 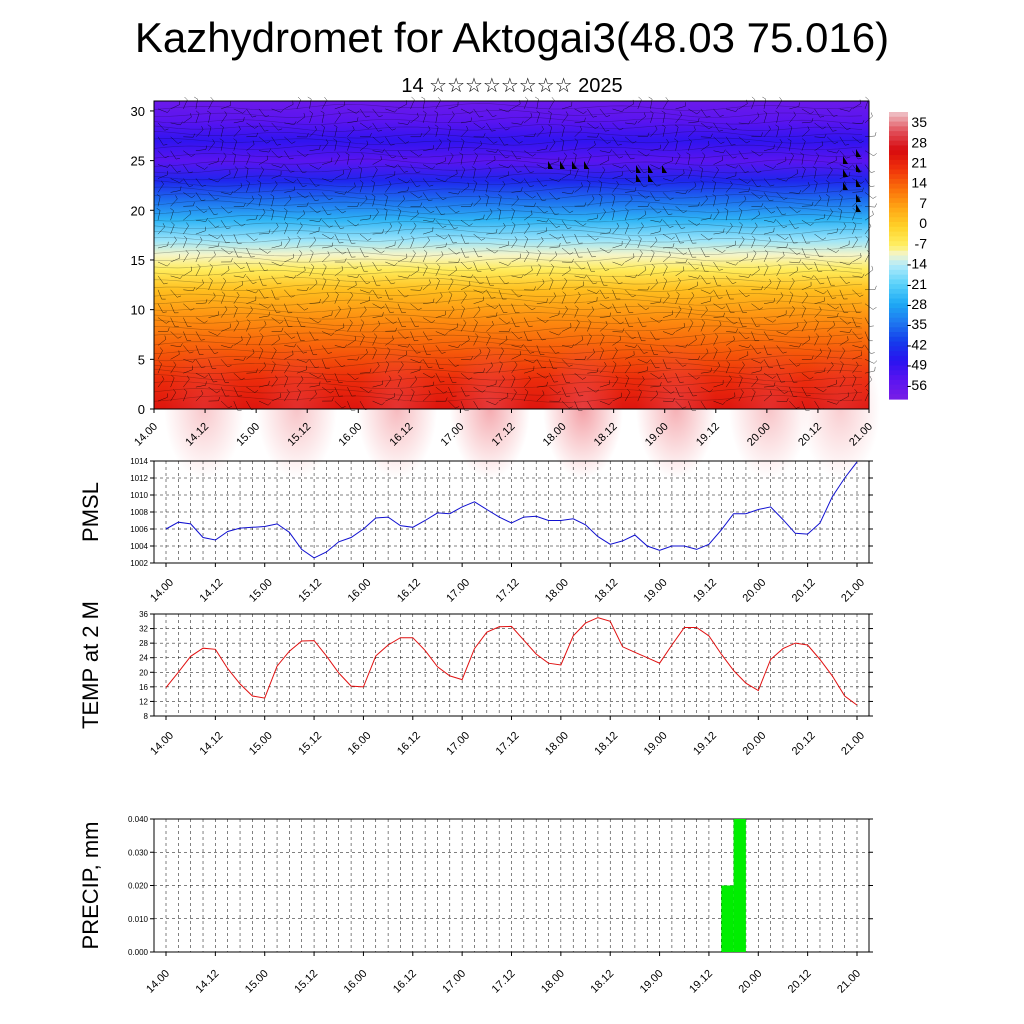 What do you see at coordinates (917, 284) in the screenshot?
I see `colorbar-label: -21` at bounding box center [917, 284].